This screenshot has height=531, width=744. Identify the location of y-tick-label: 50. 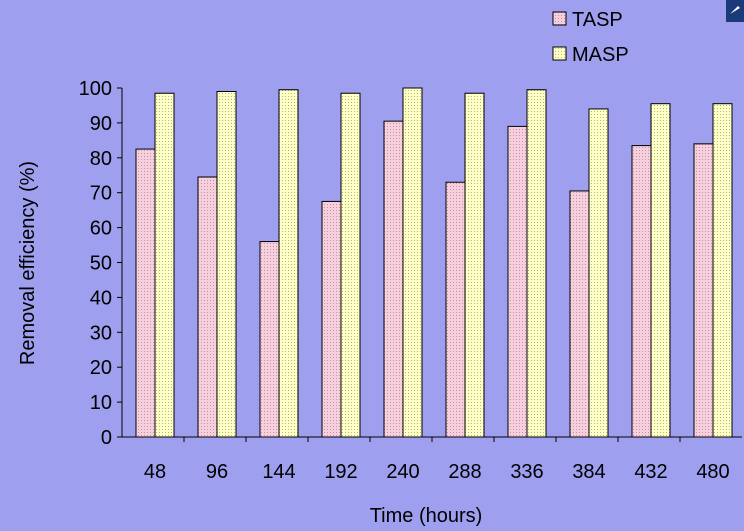
(101, 264).